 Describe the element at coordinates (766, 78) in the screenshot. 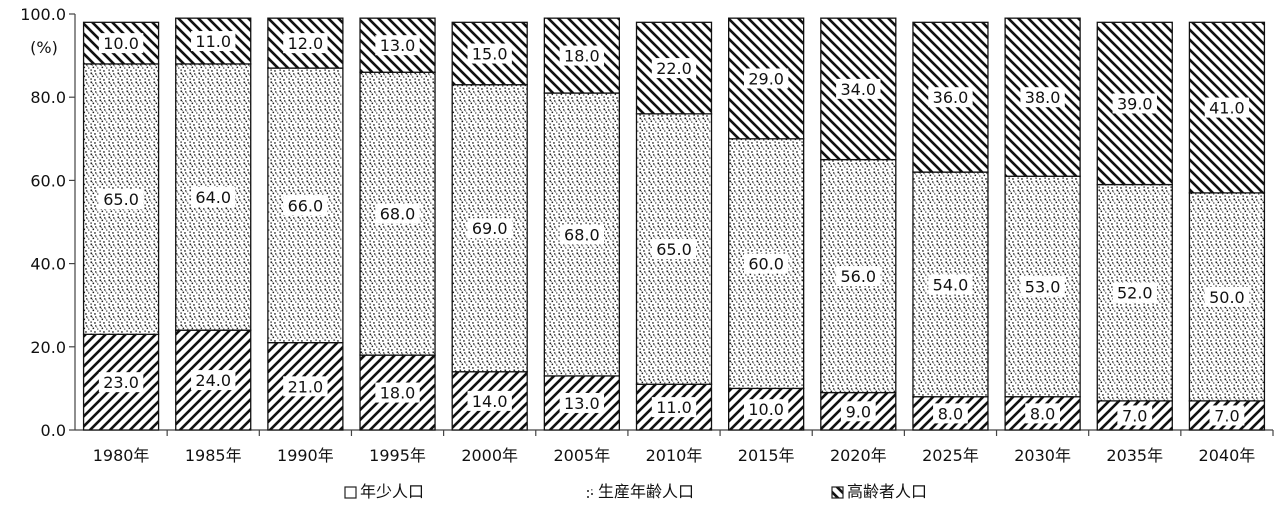

I see `data-label-elderly: 29.0` at that location.